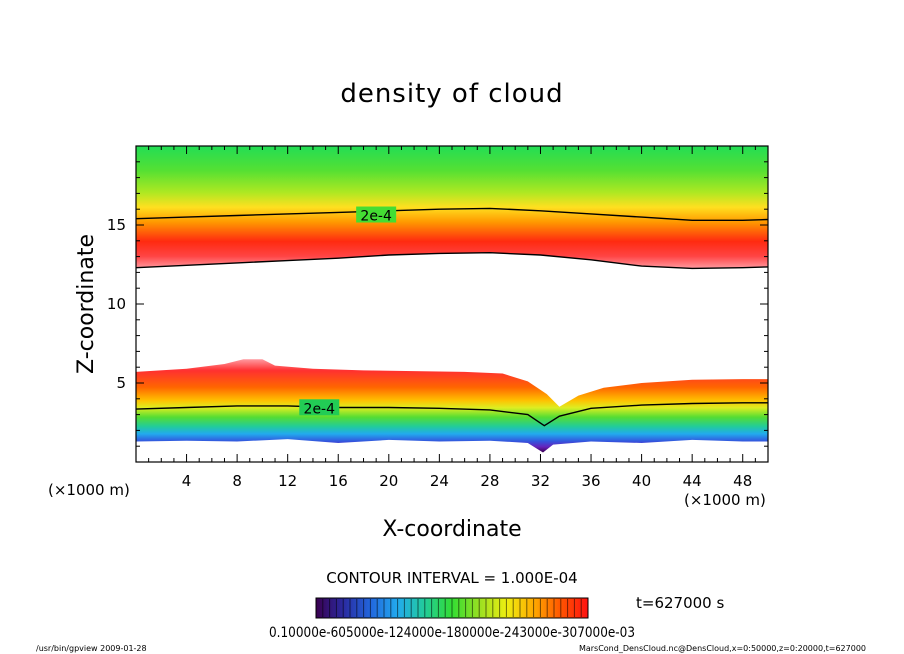 This screenshot has width=904, height=654. What do you see at coordinates (237, 481) in the screenshot?
I see `x-tick-label: 8` at bounding box center [237, 481].